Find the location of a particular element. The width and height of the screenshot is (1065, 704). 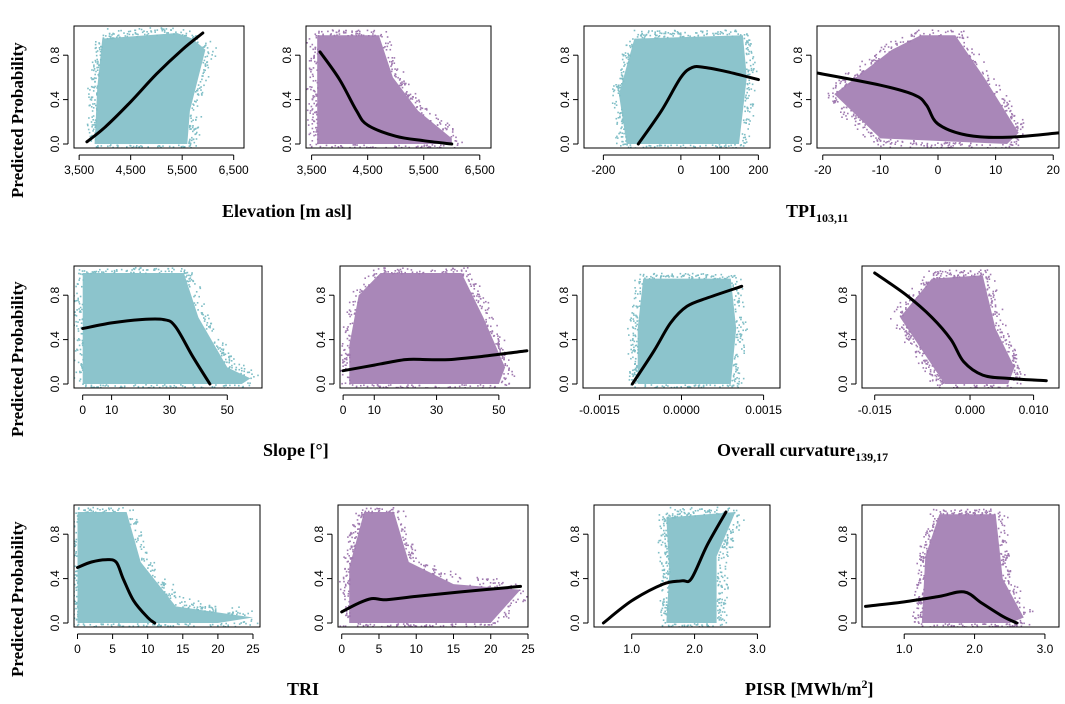

scatter-cloud is located at coordinates (926, 90).